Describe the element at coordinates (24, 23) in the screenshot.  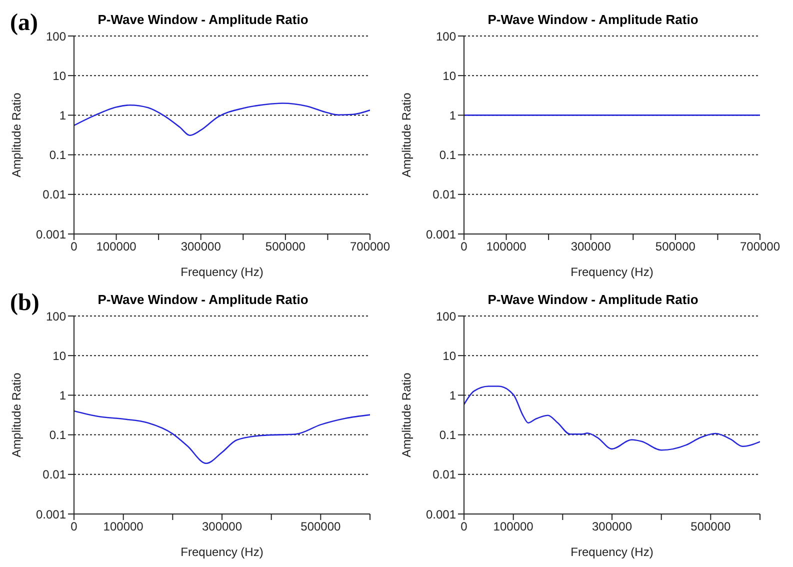
I see `text: (a)` at that location.